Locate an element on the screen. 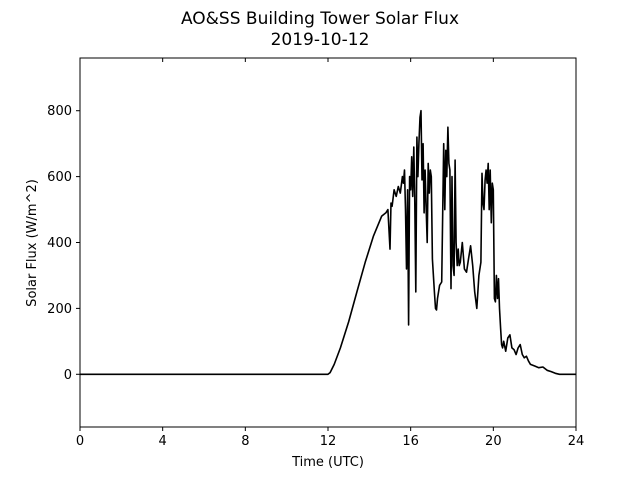  x-axis-label: Time (UTC) is located at coordinates (327, 462).